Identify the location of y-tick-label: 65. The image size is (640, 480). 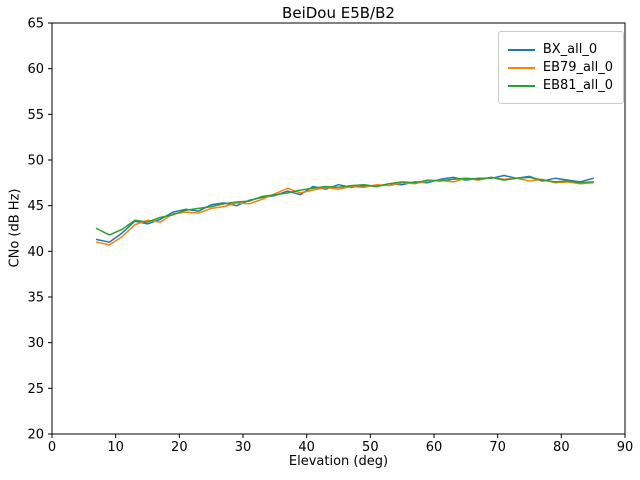
(35, 24).